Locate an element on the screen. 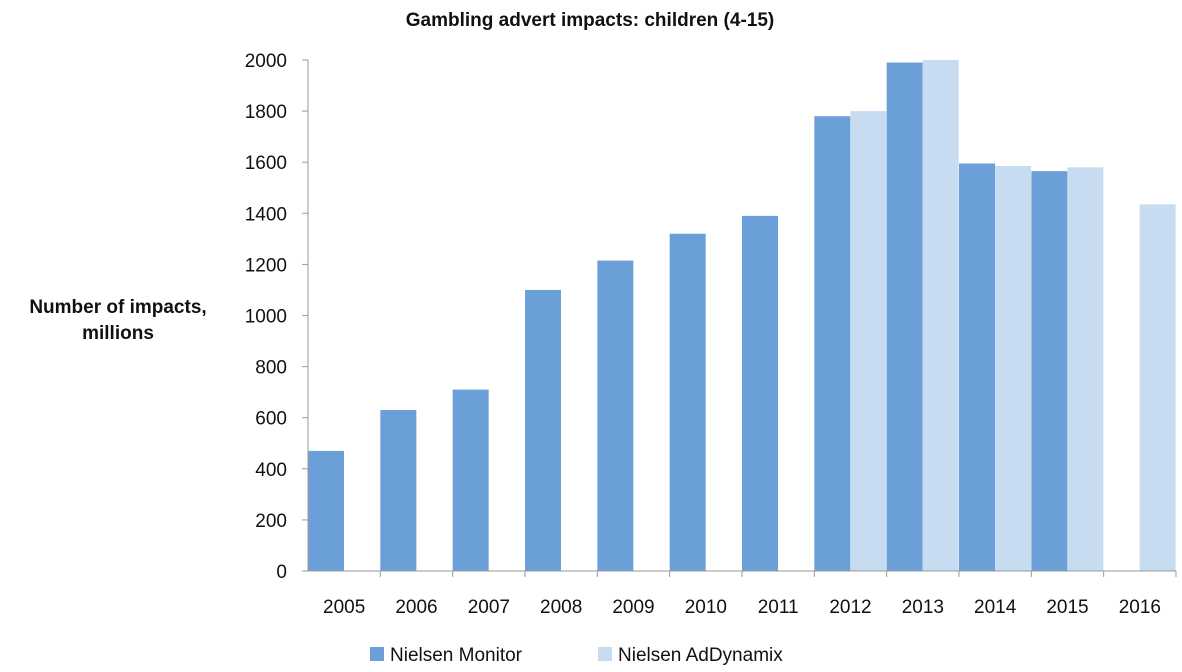 The height and width of the screenshot is (672, 1182). bar-nielsen-addynamix-2015 is located at coordinates (1085, 369).